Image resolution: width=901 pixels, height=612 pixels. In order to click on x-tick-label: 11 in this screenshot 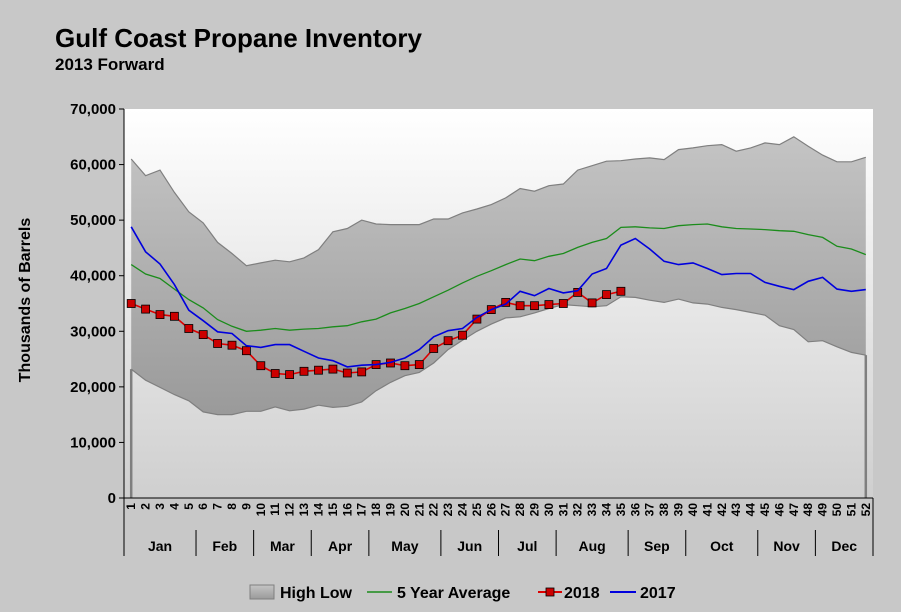, I will do `click(275, 509)`.